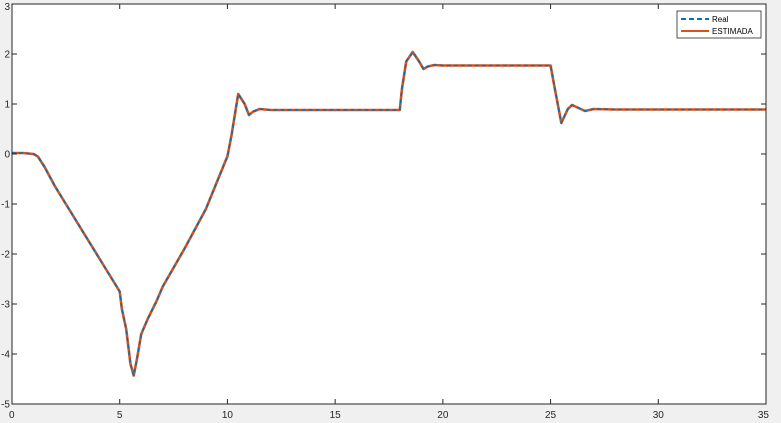  What do you see at coordinates (5, 305) in the screenshot?
I see `y-tick-label: -3` at bounding box center [5, 305].